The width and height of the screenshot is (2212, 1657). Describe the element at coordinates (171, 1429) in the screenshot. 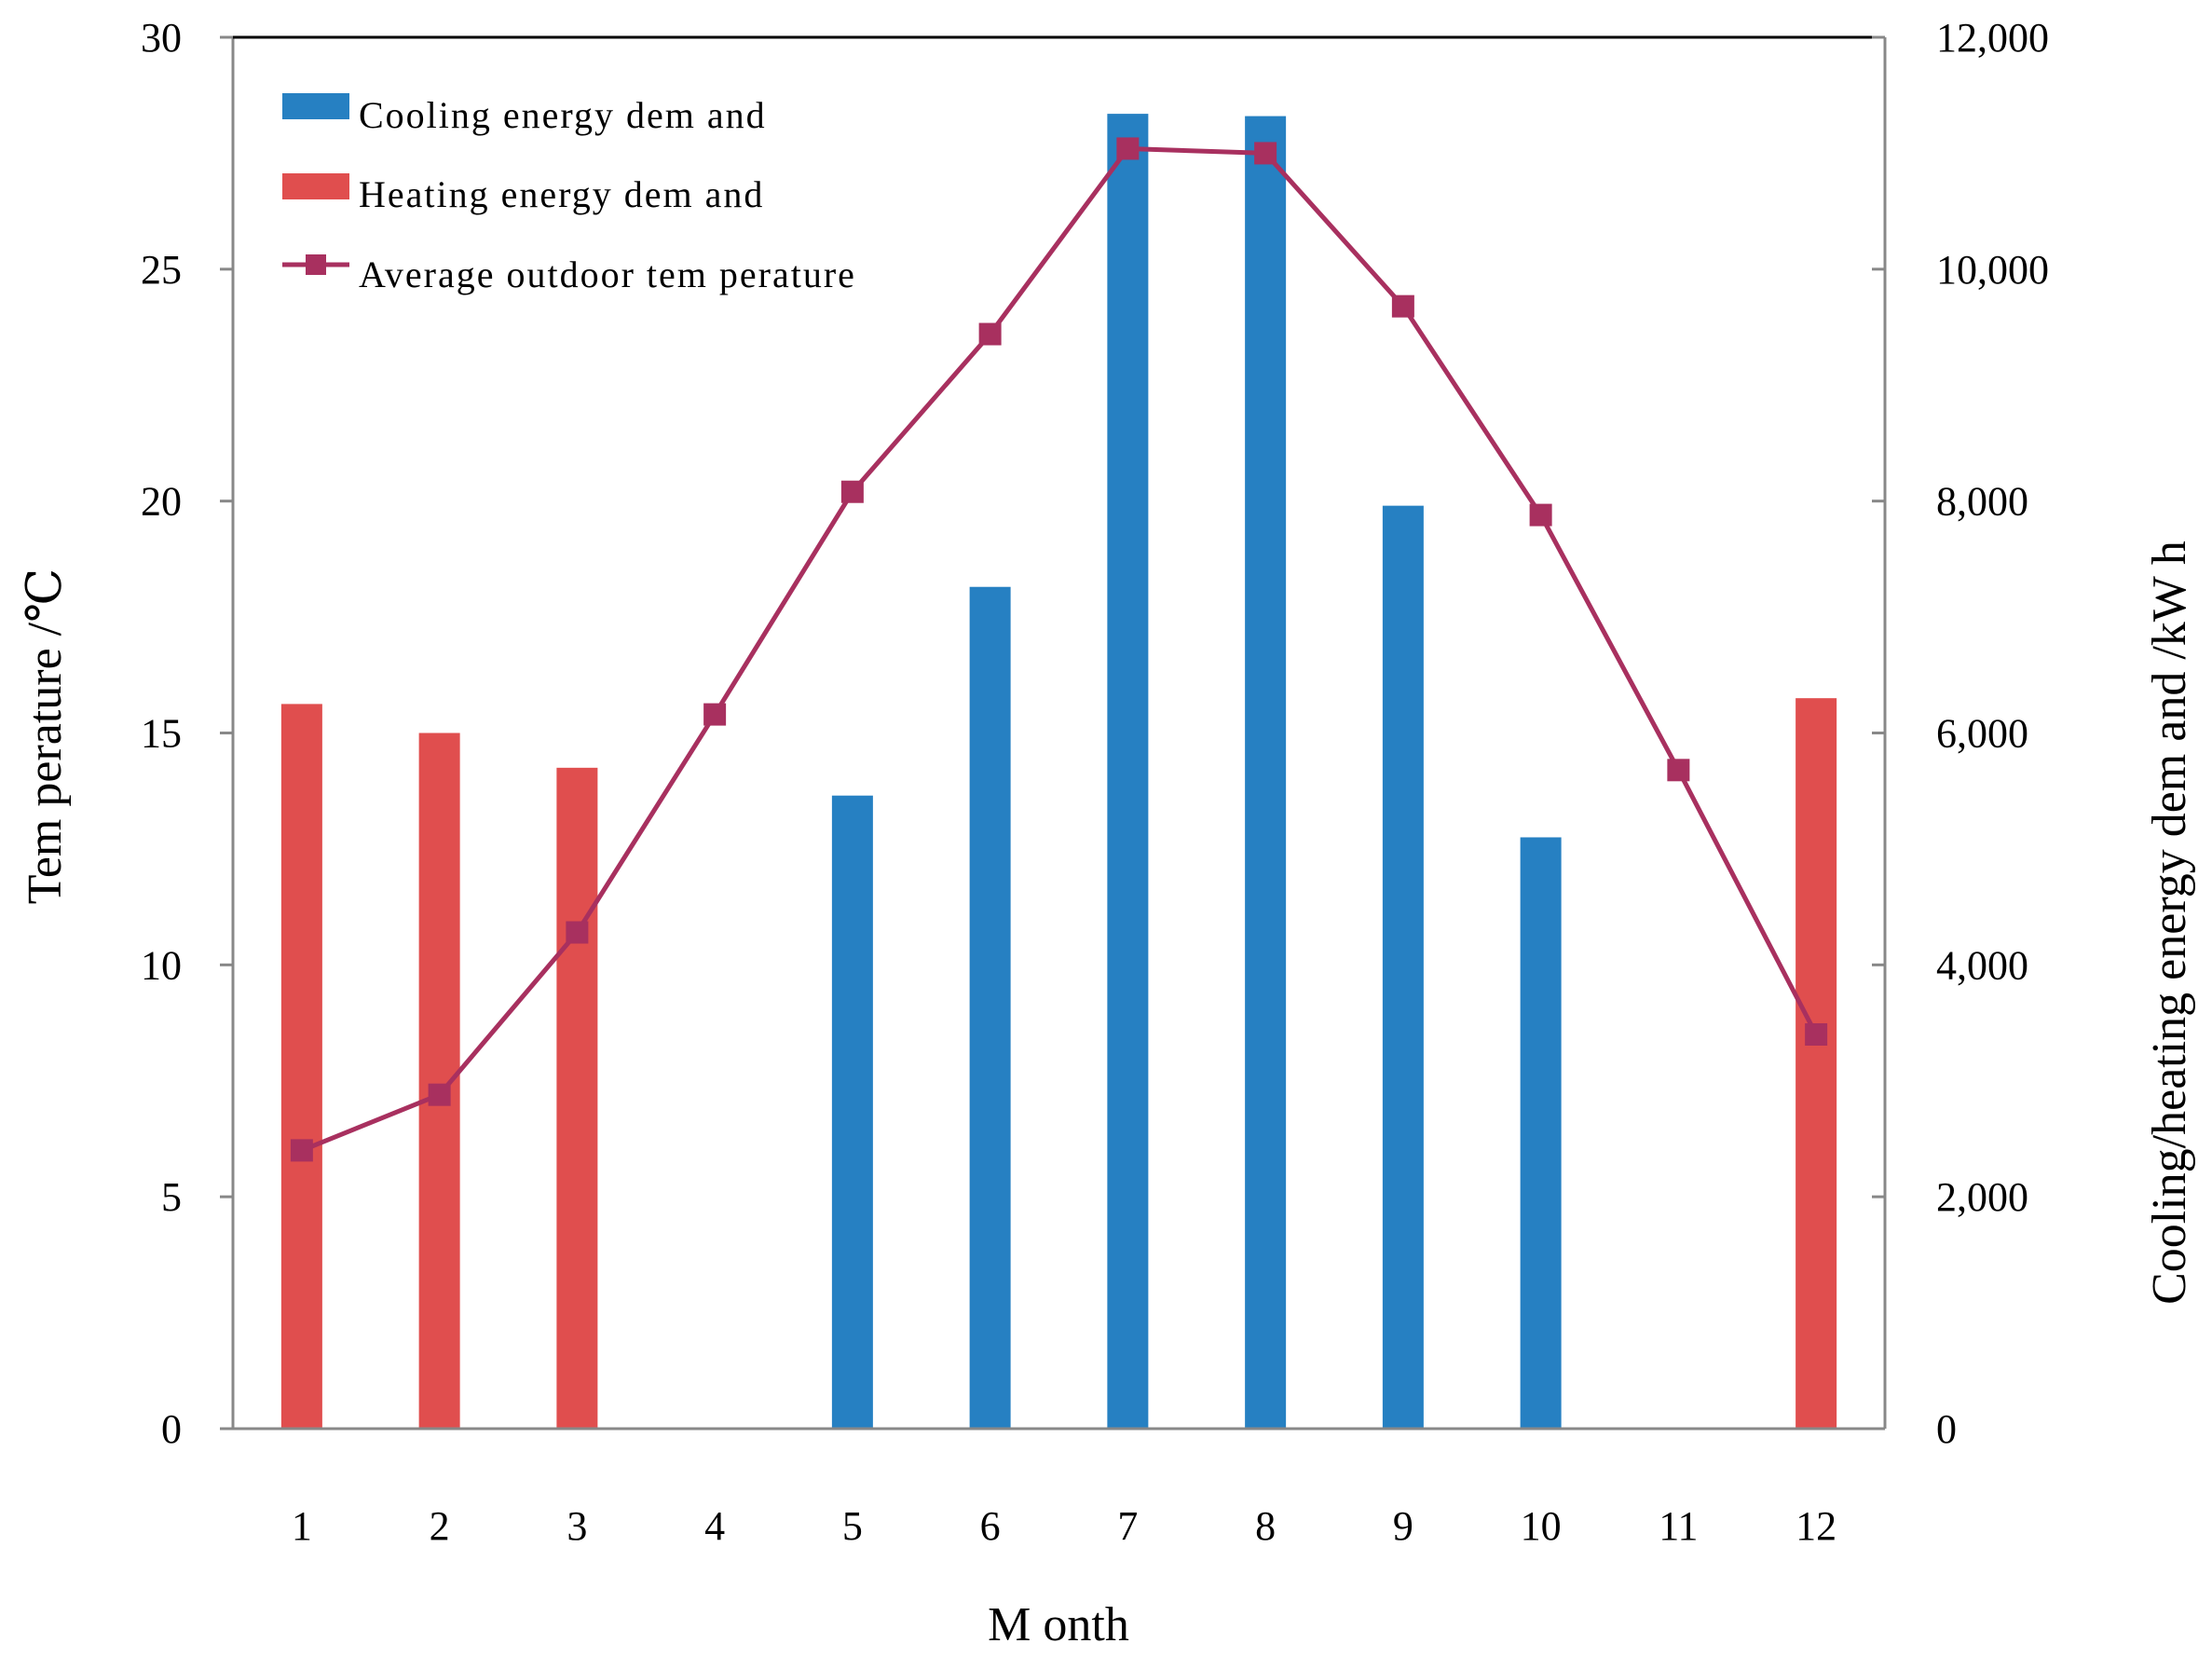

I see `left-tick-label: 0` at that location.